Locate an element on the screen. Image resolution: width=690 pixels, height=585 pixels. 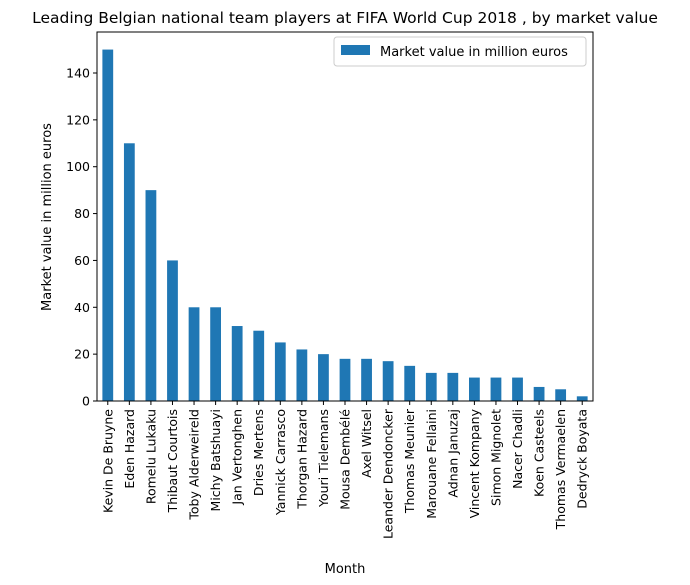
x-tick-label: Koen Casteels is located at coordinates (539, 453).